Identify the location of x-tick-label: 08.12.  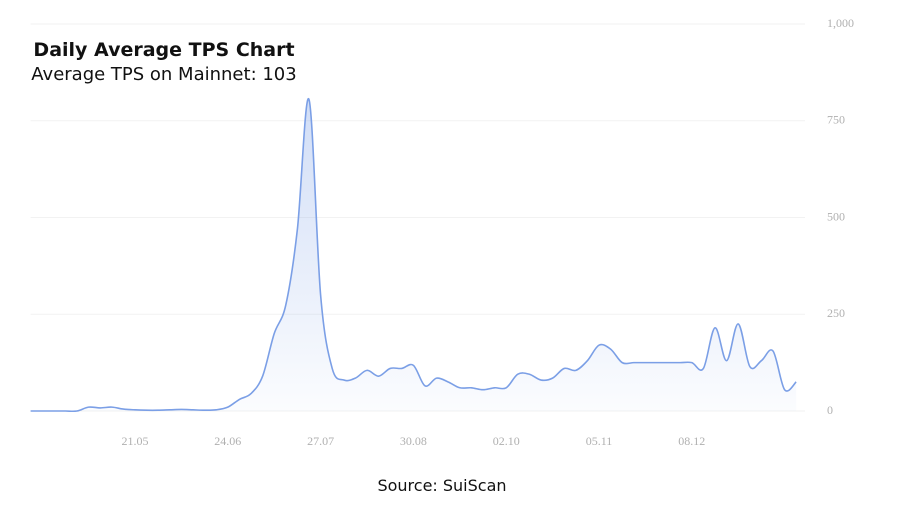
(691, 441).